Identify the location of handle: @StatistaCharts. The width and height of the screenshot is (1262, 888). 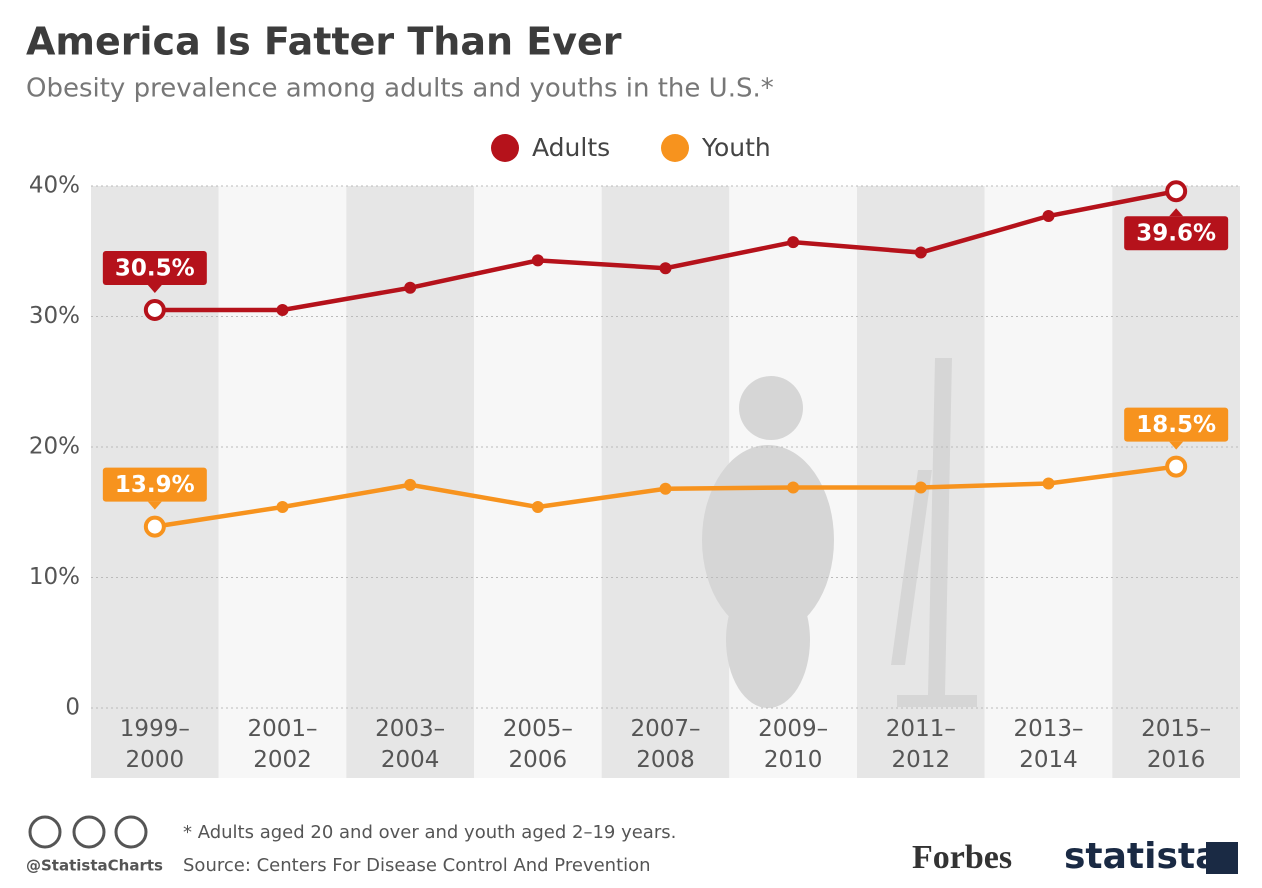
(94, 866).